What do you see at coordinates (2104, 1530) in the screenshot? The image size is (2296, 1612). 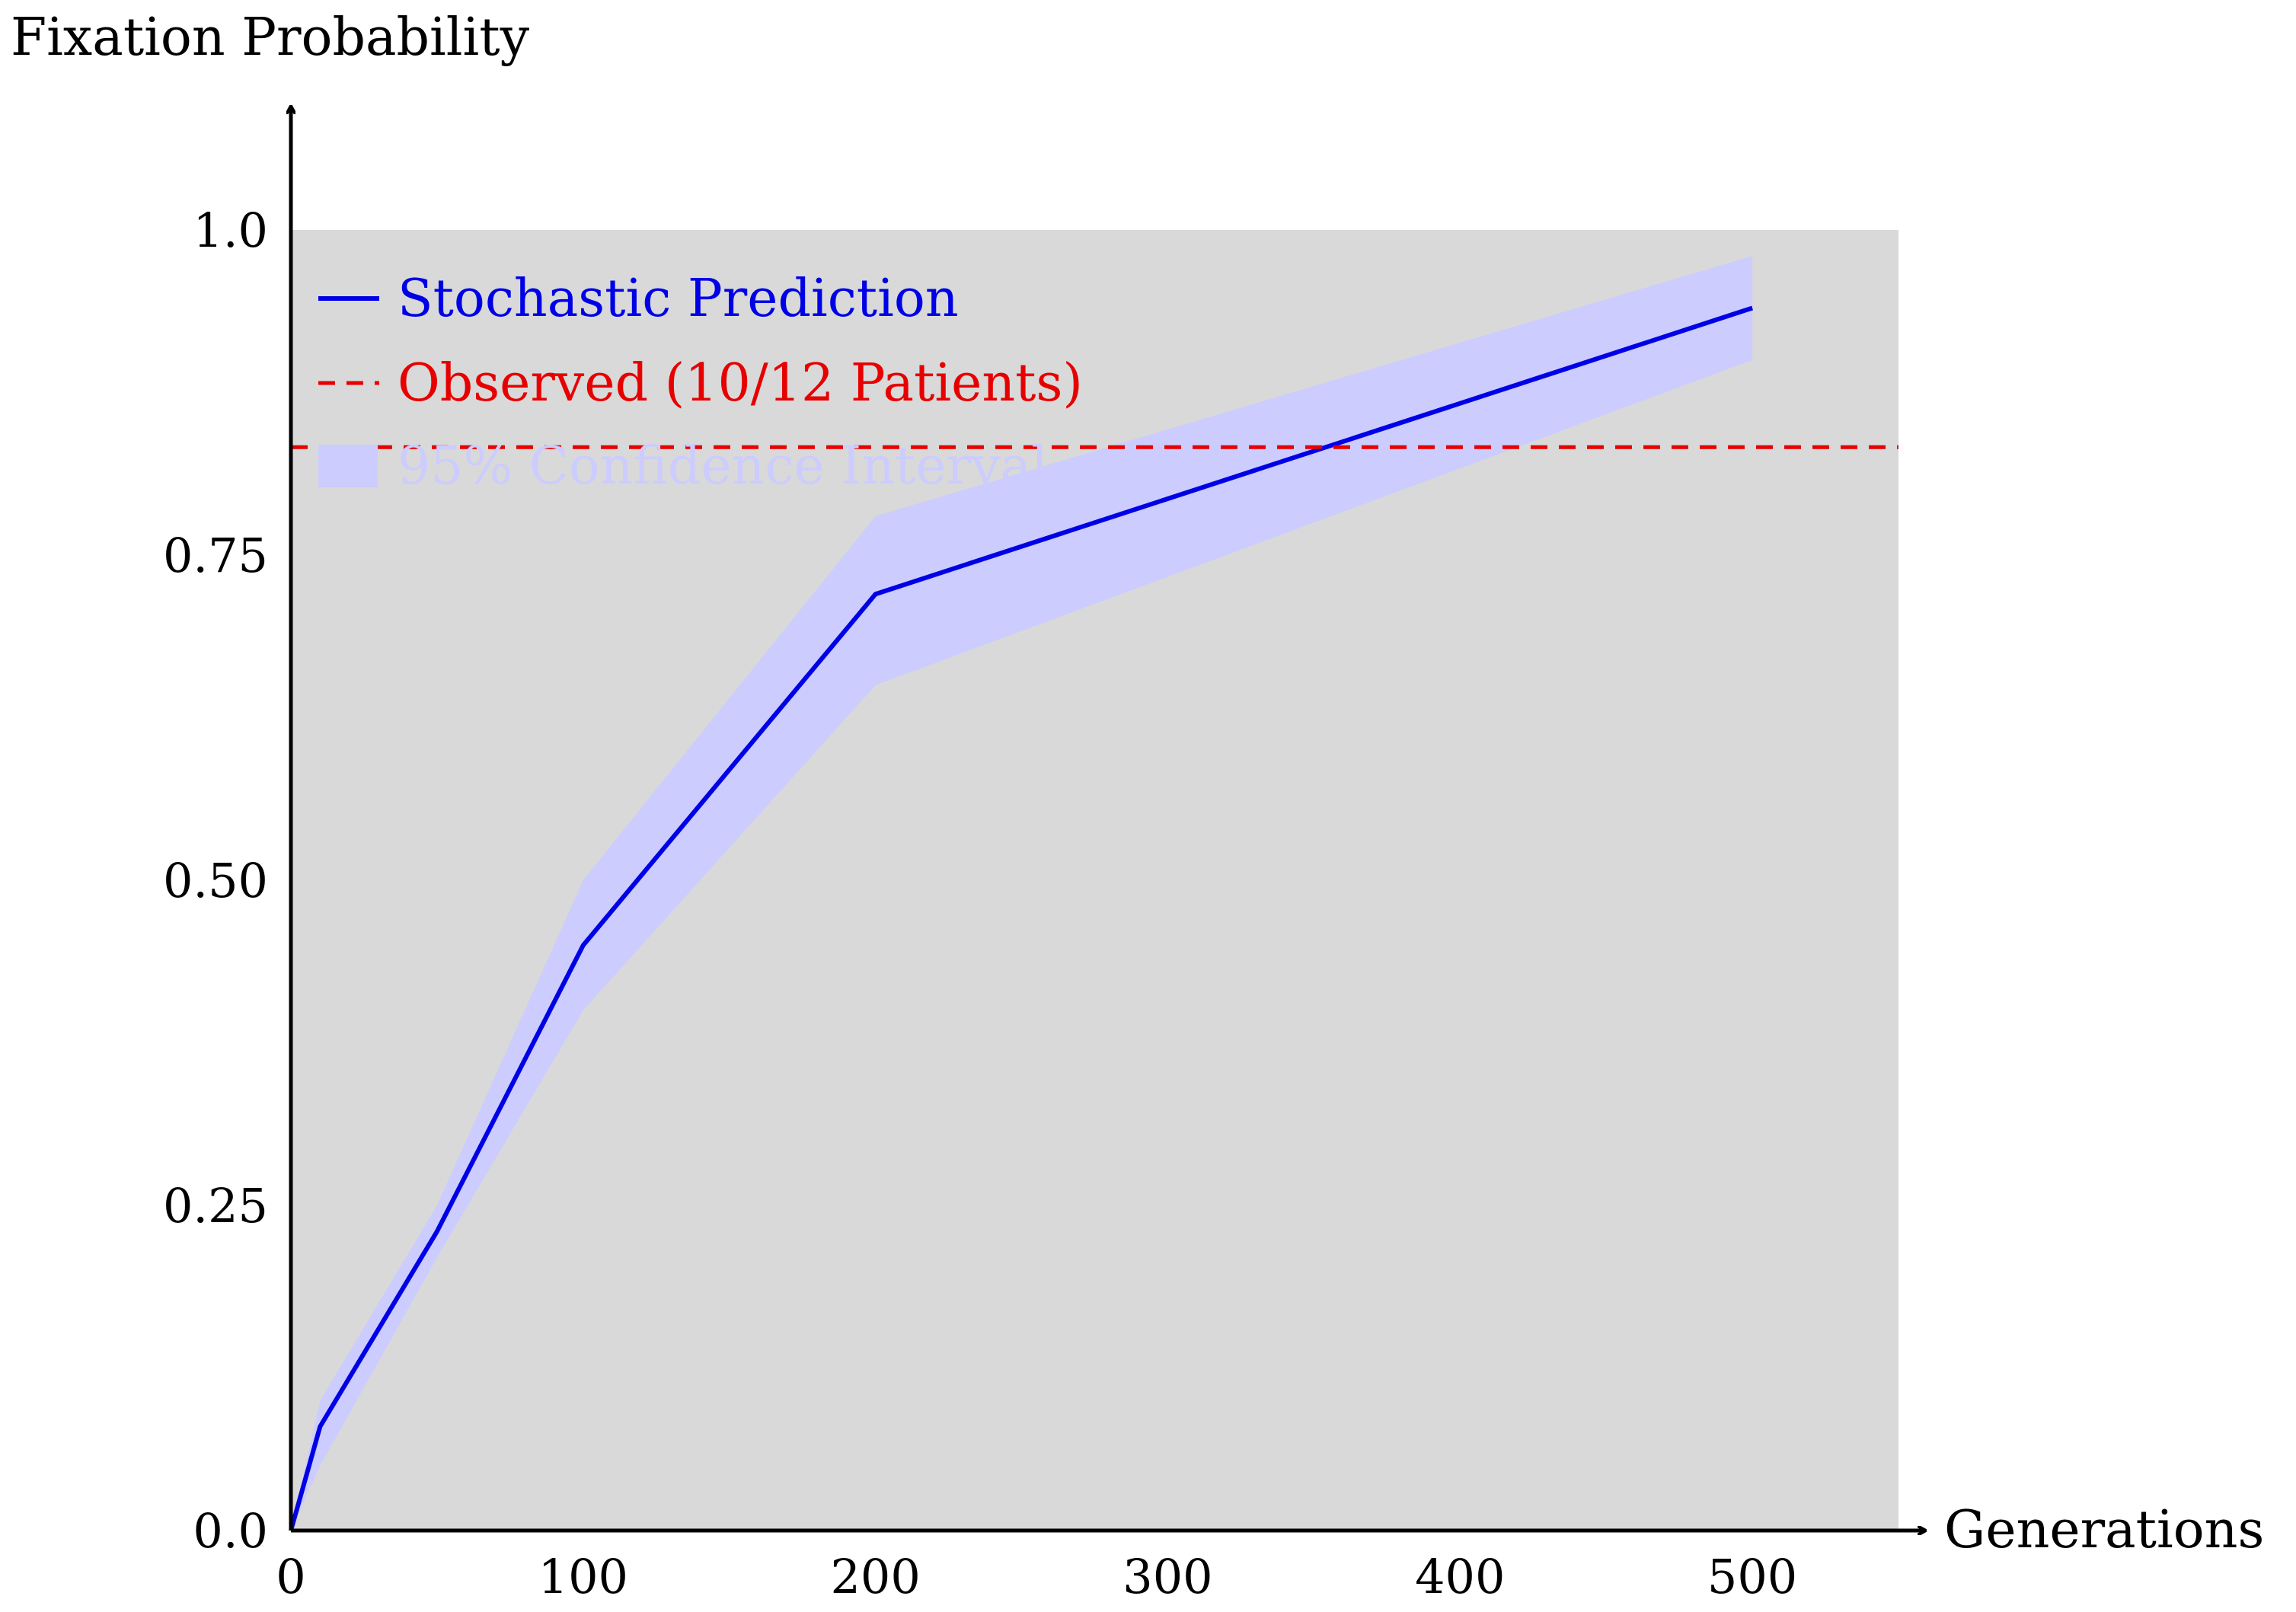 I see `x-axis-label: Generations` at bounding box center [2104, 1530].